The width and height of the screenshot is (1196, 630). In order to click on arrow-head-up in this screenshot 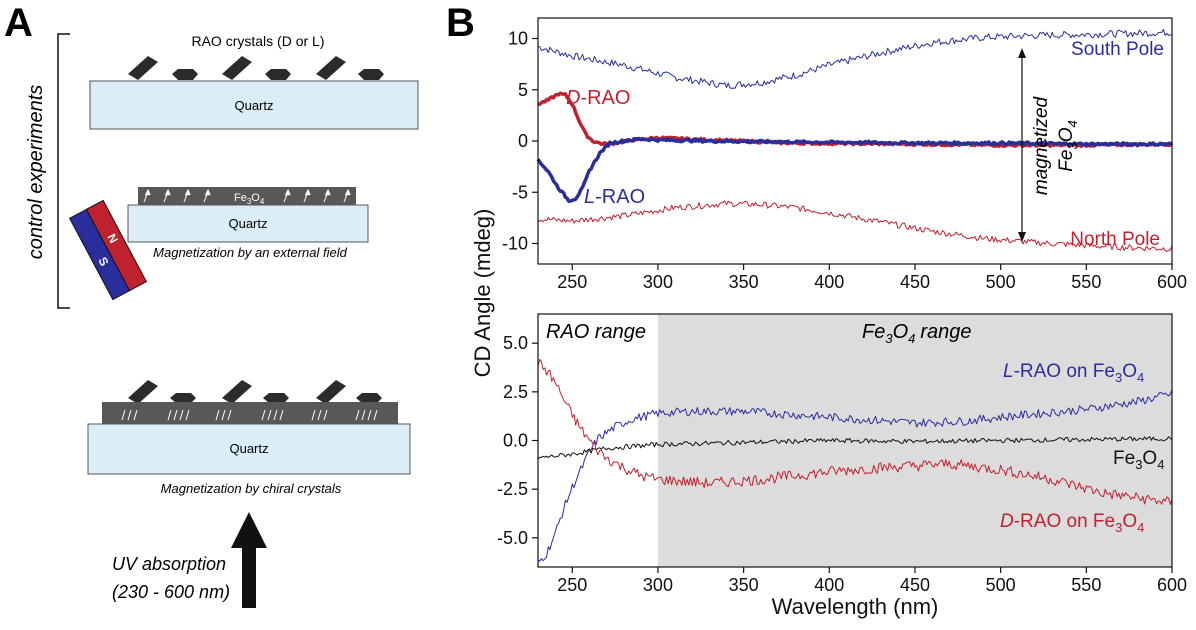, I will do `click(1022, 53)`.